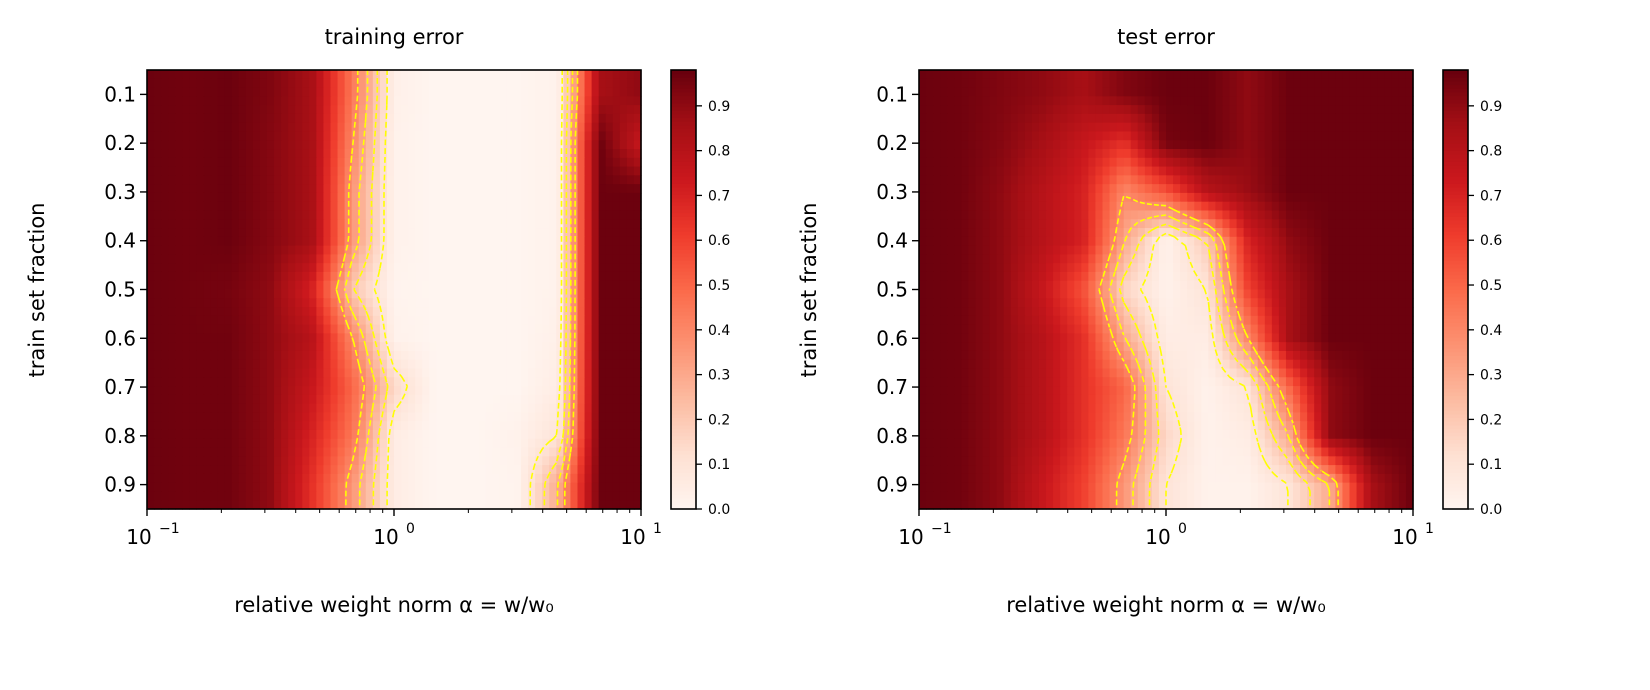 The width and height of the screenshot is (1650, 690). I want to click on colorbar-tick-label: 0.9, so click(719, 107).